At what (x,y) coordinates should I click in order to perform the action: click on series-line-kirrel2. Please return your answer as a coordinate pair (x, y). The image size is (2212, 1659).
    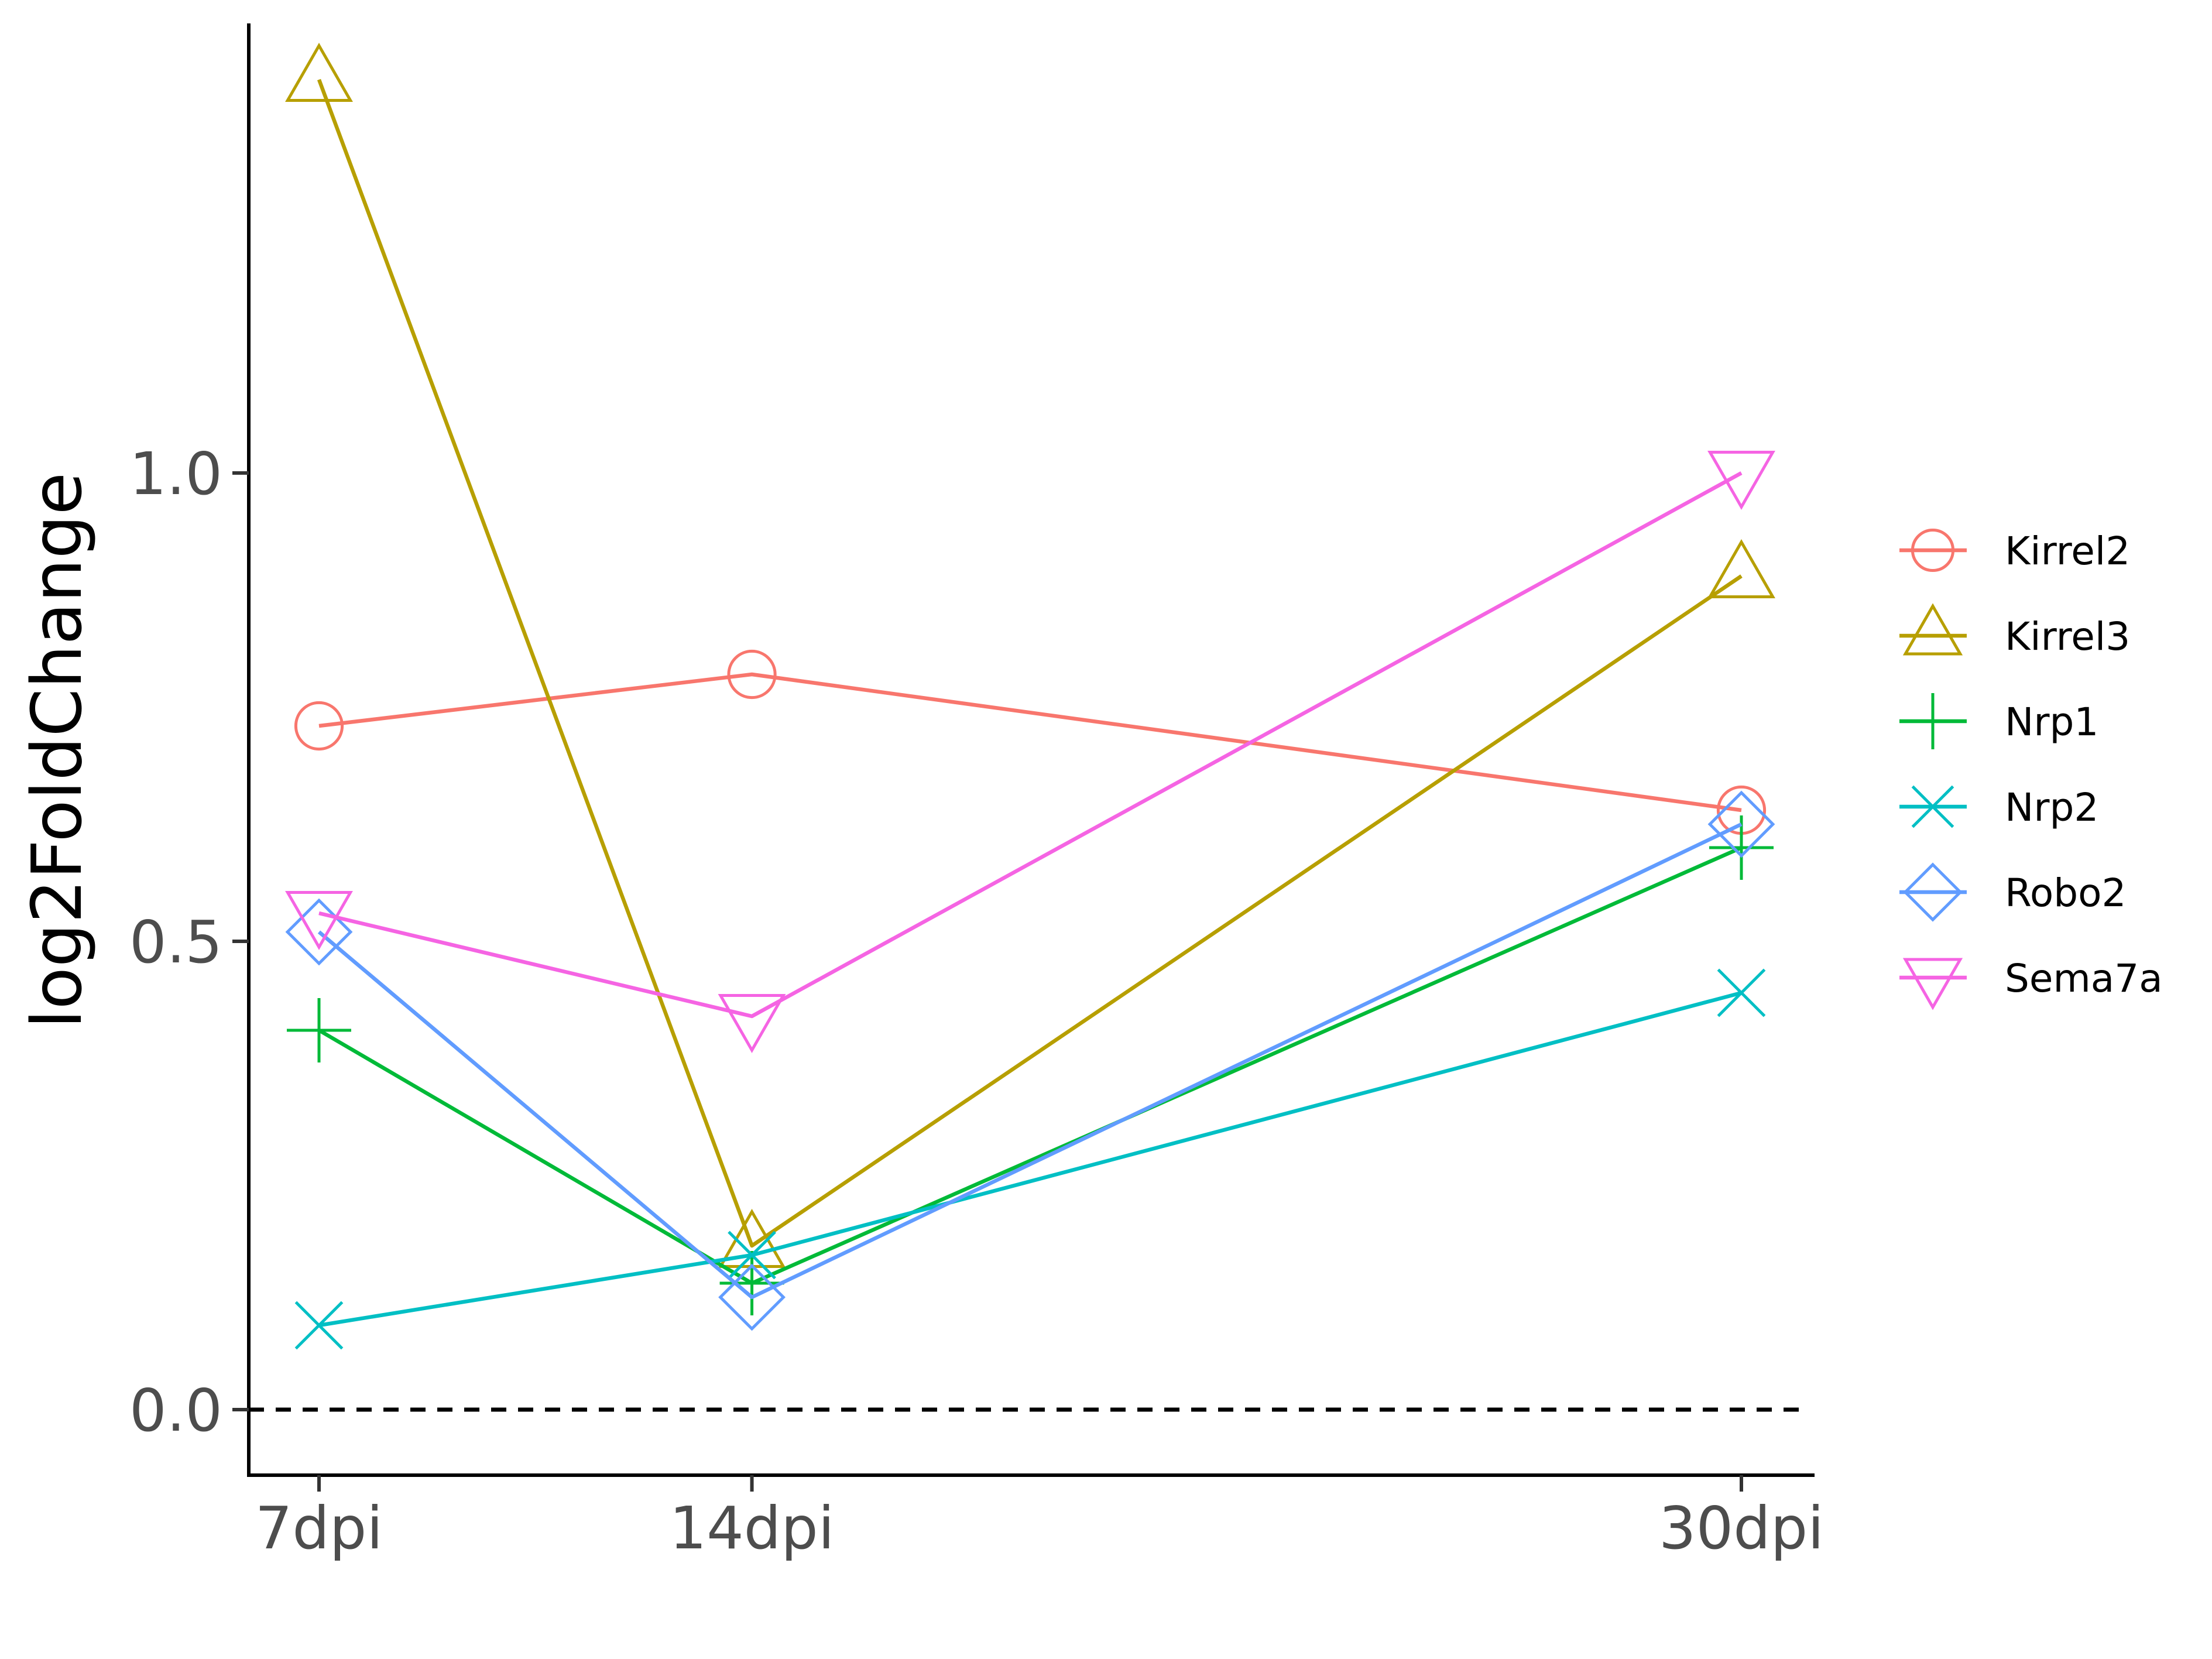
    Looking at the image, I should click on (1030, 742).